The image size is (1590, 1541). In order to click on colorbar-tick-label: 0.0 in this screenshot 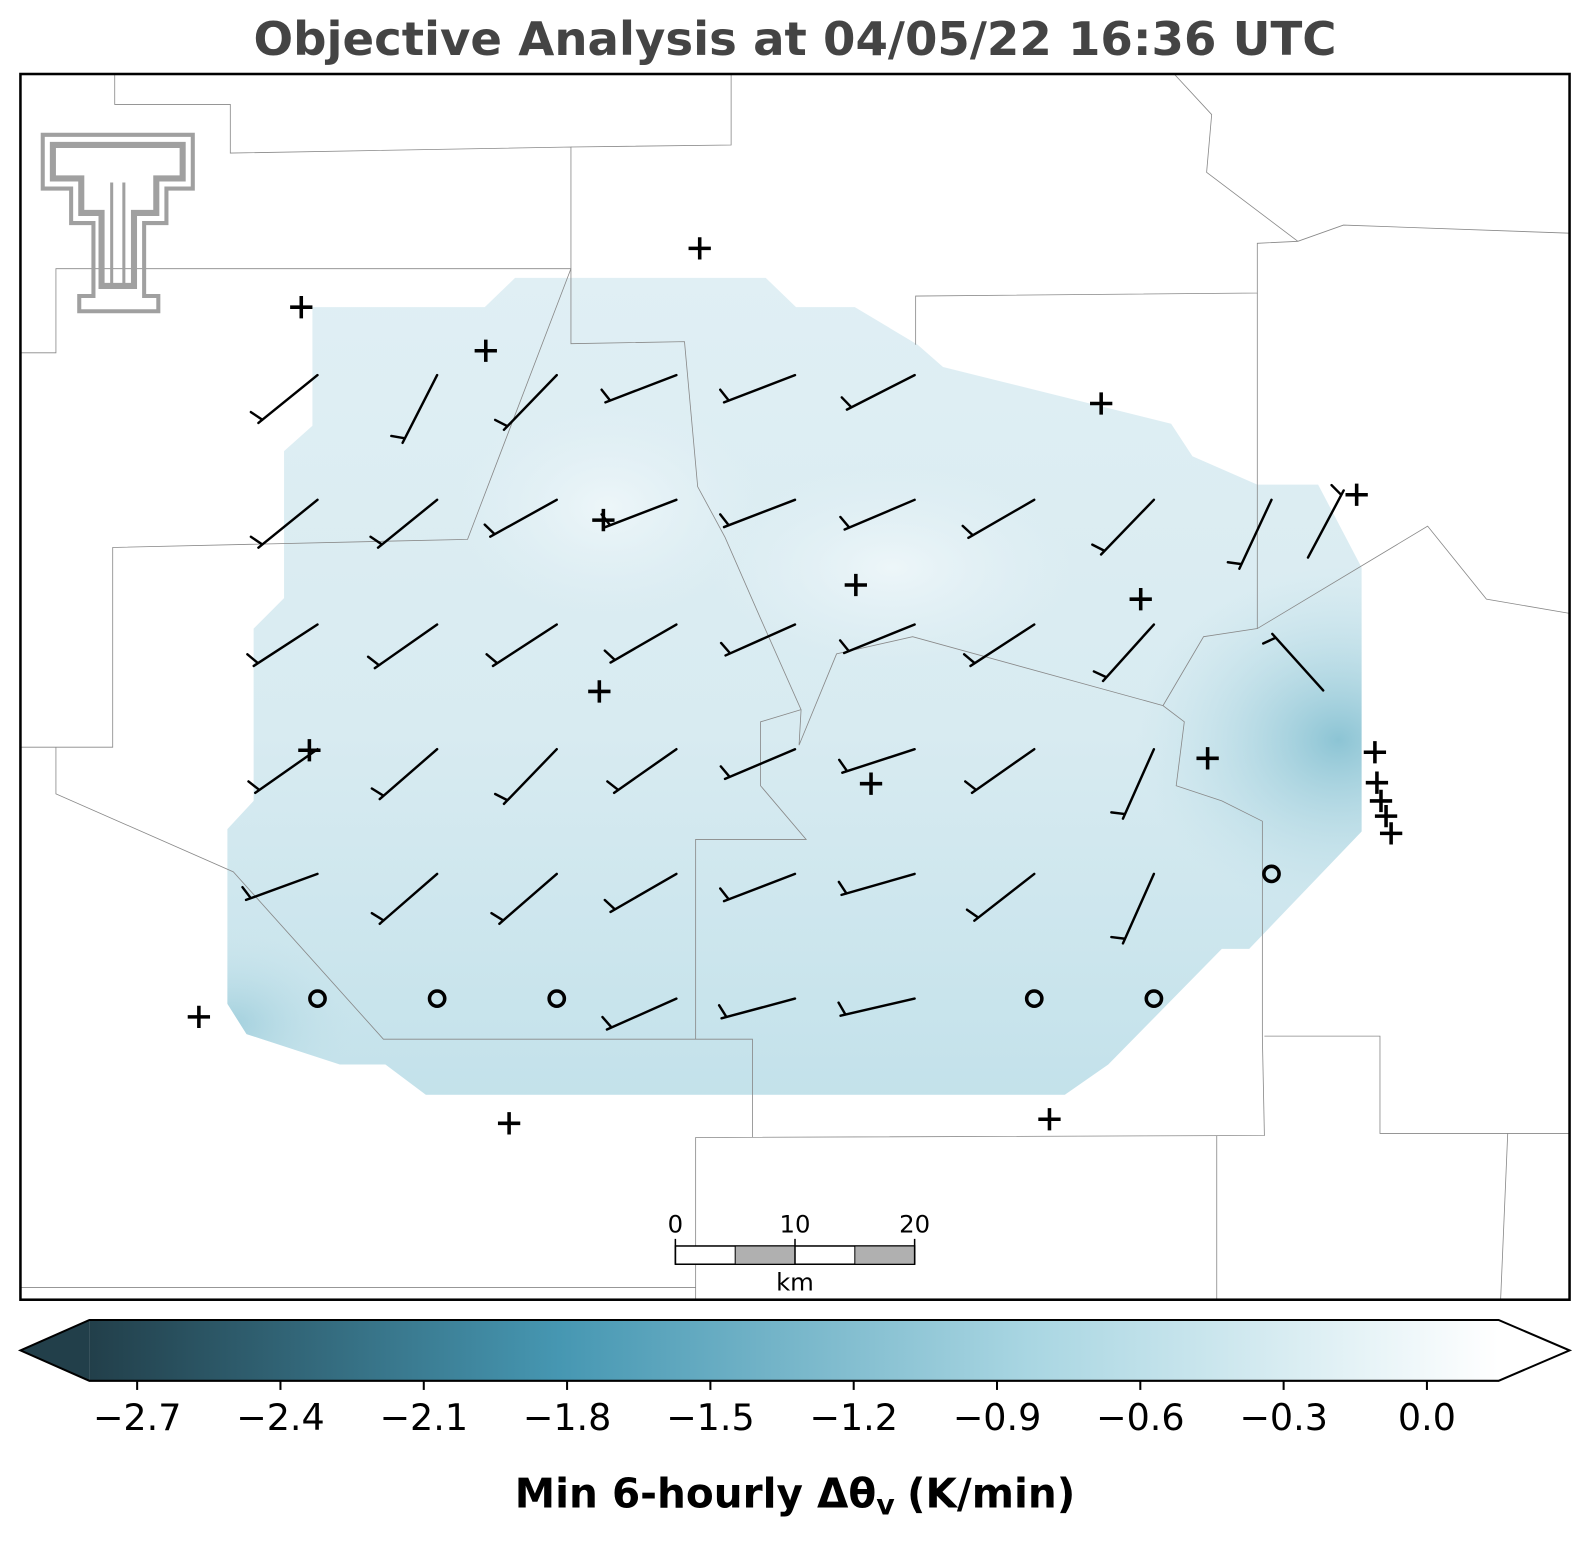, I will do `click(1427, 1417)`.